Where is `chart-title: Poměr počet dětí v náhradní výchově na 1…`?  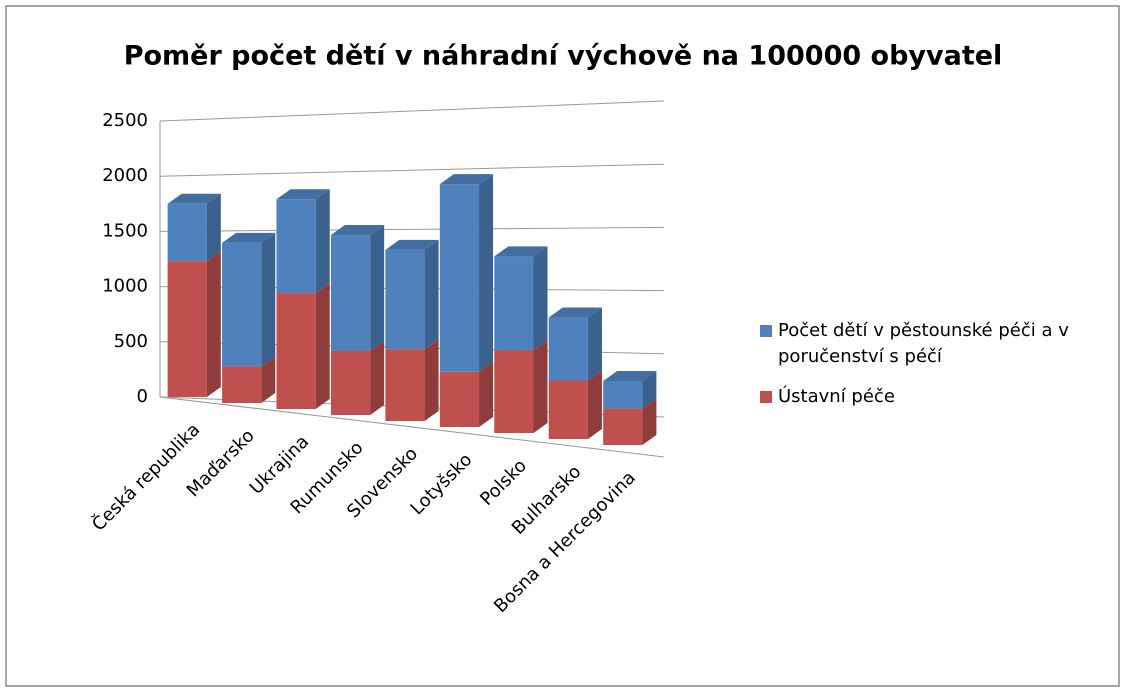 chart-title: Poměr počet dětí v náhradní výchově na 1… is located at coordinates (563, 56).